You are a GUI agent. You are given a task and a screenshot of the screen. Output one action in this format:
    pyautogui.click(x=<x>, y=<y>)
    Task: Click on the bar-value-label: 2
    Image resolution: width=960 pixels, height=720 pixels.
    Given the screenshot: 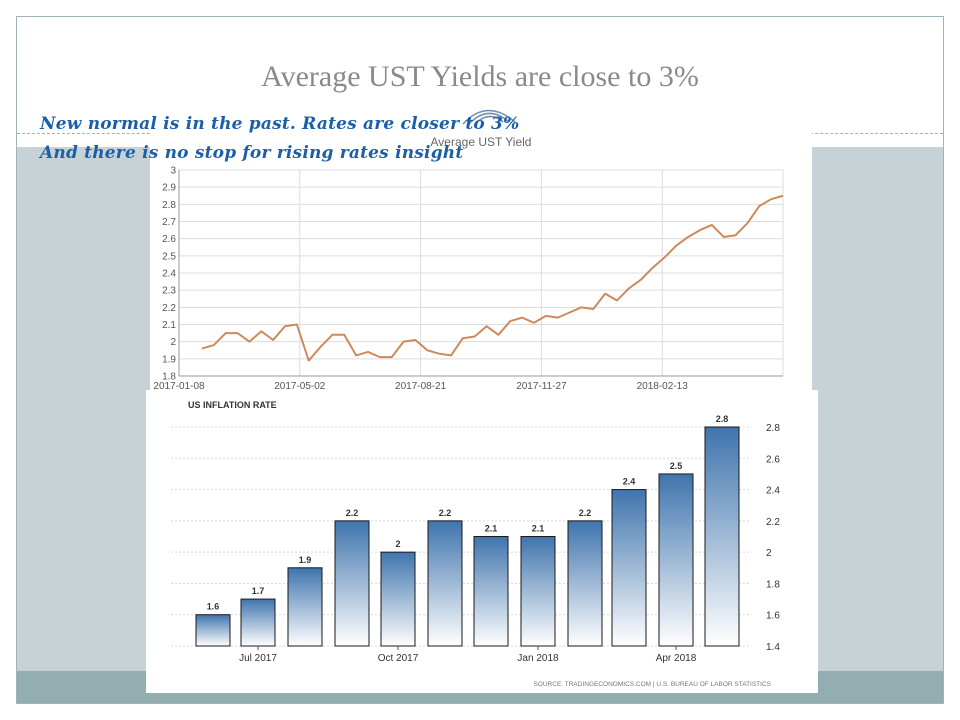 What is the action you would take?
    pyautogui.click(x=397, y=544)
    